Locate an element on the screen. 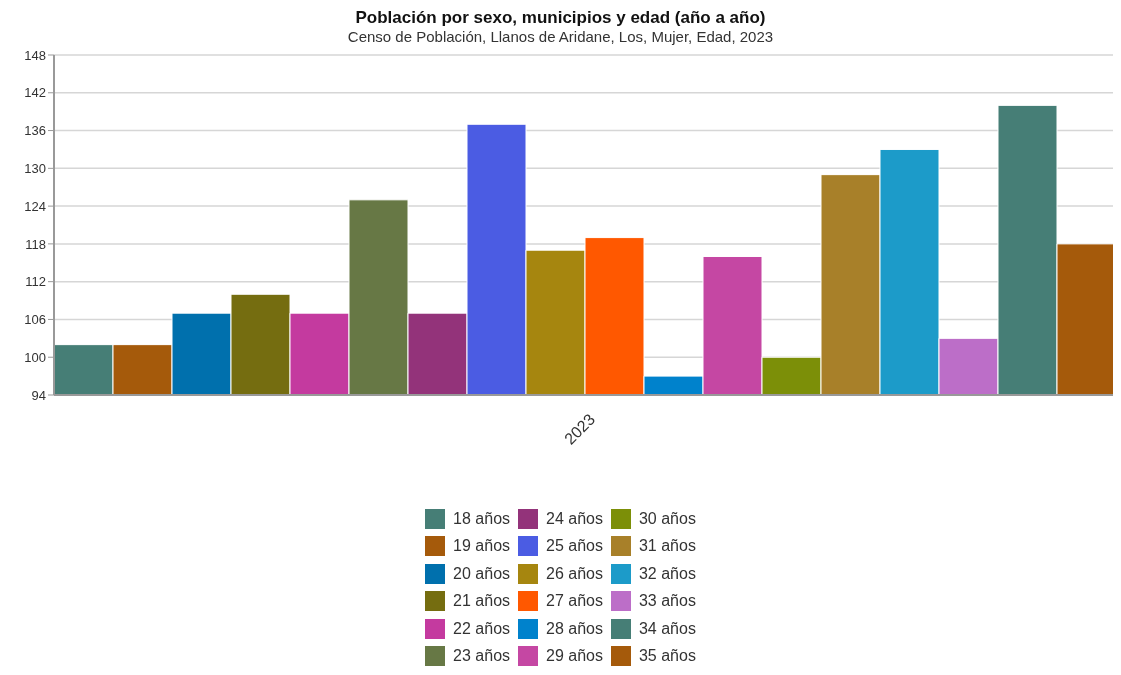  y-tick-label: 148 is located at coordinates (35, 55).